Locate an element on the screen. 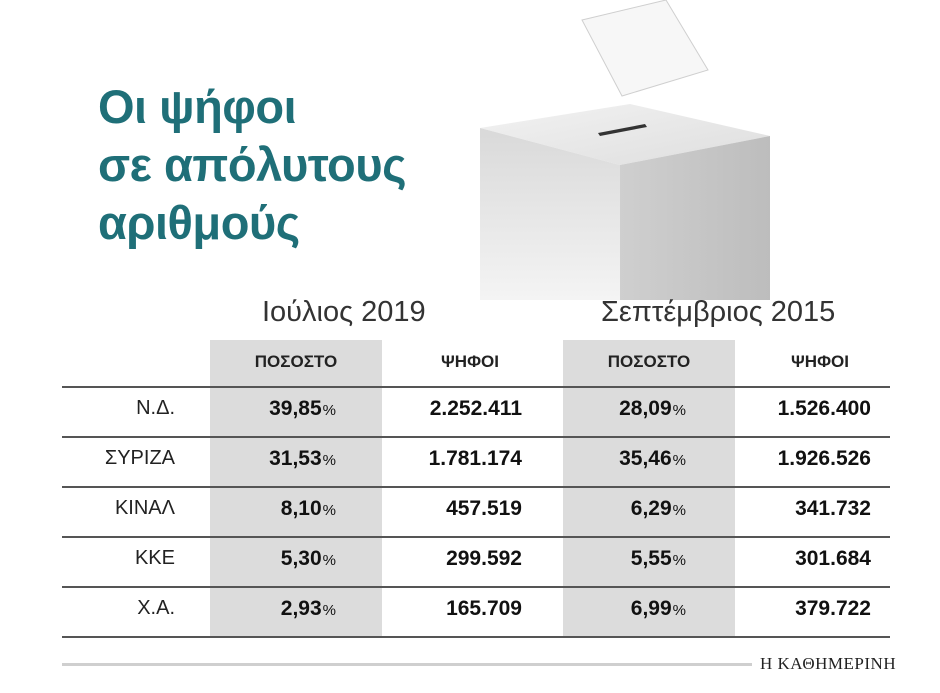  votes-2015-cell: 379.722 is located at coordinates (833, 608).